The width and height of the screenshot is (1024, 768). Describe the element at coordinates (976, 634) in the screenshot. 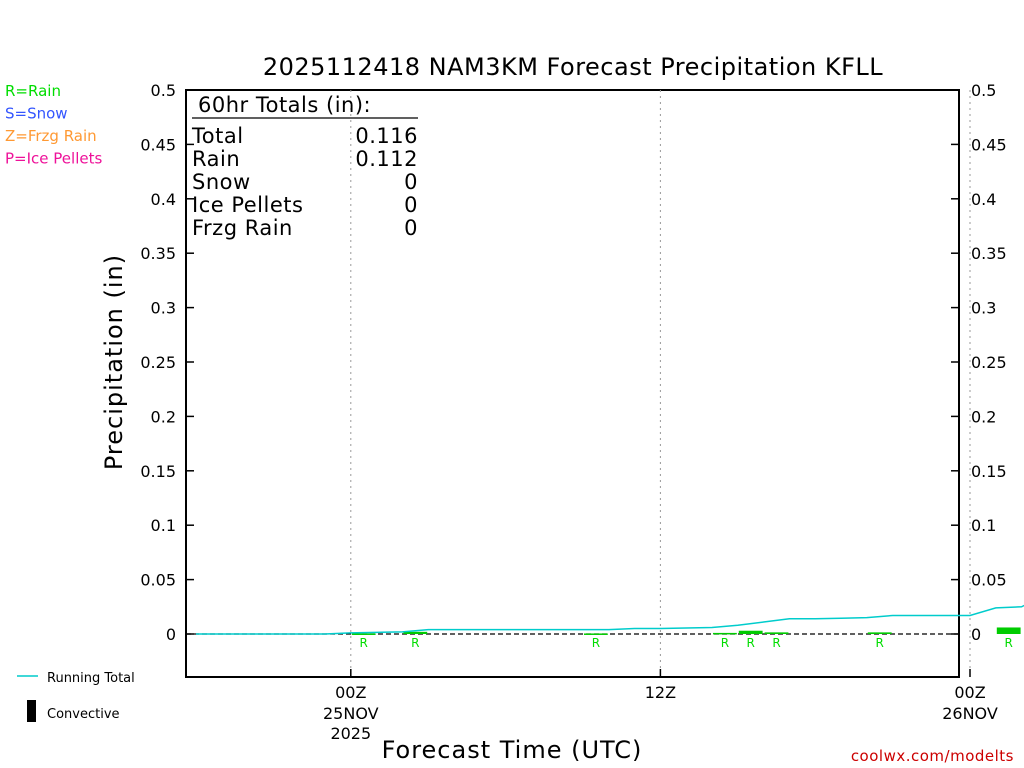

I see `y-tick-label-right: 0` at that location.